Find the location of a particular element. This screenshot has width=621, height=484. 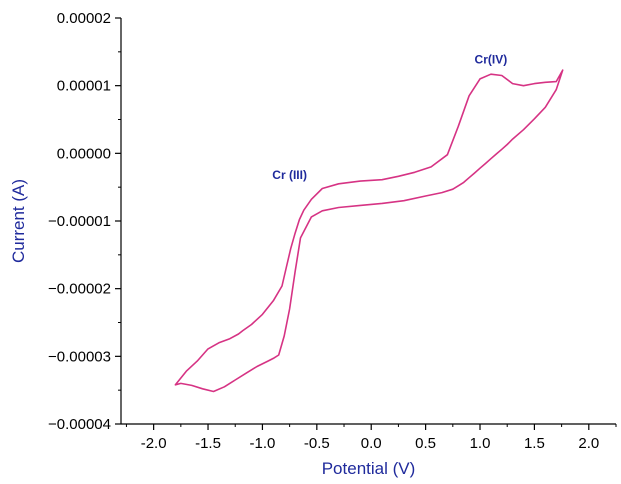

x-tick-label: -0.5 is located at coordinates (317, 443).